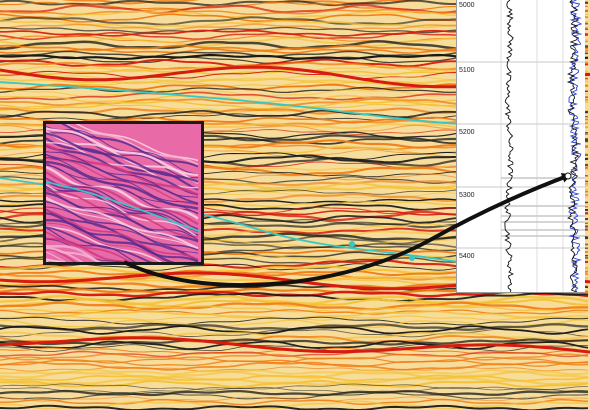 The image size is (590, 410). What do you see at coordinates (467, 132) in the screenshot?
I see `depth-label: 5200` at bounding box center [467, 132].